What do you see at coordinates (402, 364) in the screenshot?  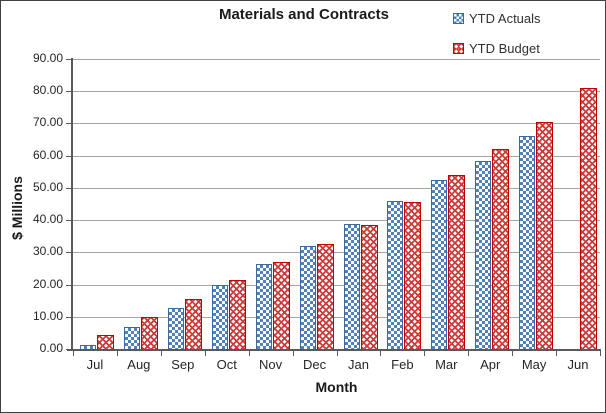 I see `x-tick-label: Feb` at bounding box center [402, 364].